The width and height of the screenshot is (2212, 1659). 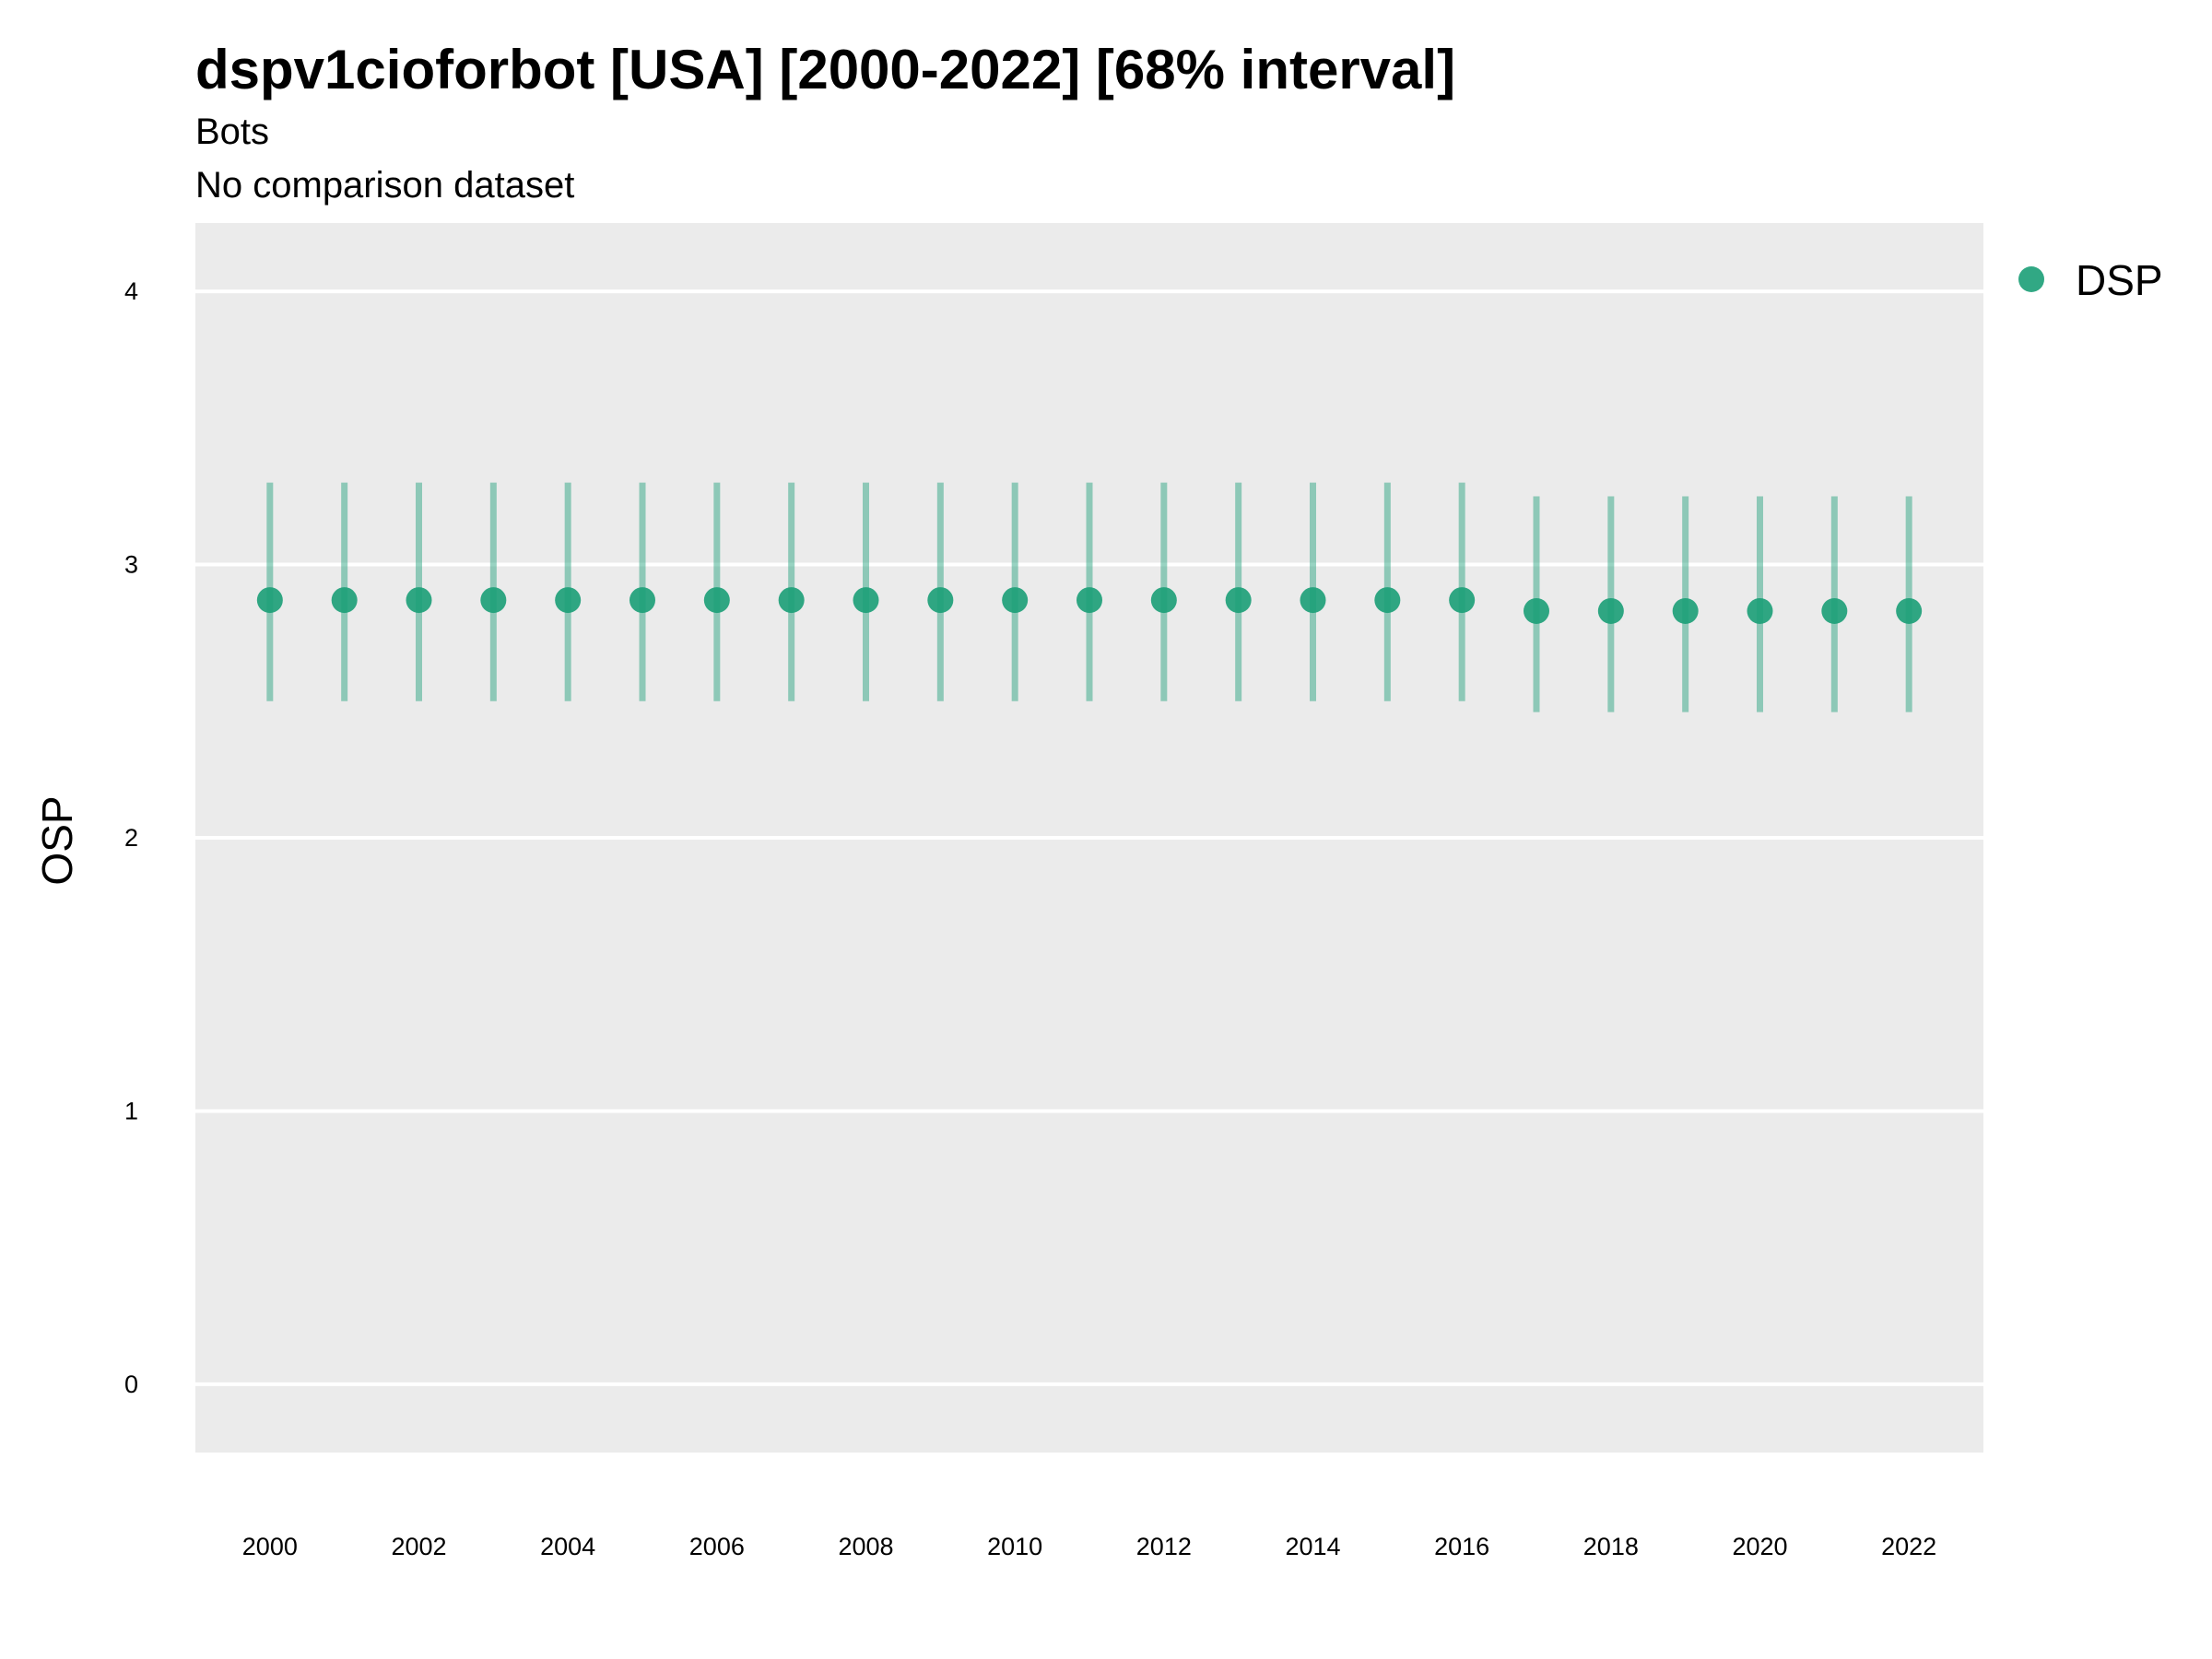 What do you see at coordinates (716, 600) in the screenshot?
I see `point-2006` at bounding box center [716, 600].